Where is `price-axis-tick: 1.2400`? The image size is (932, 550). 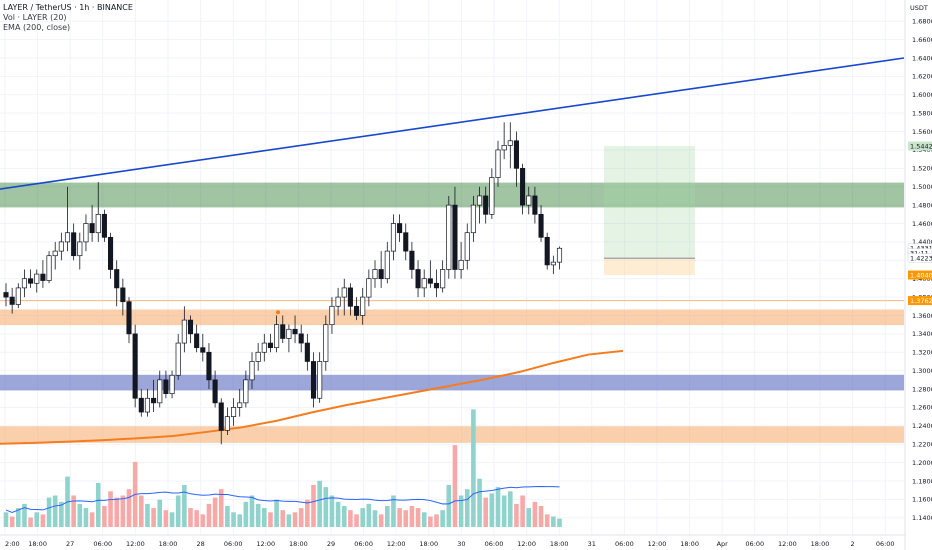 price-axis-tick: 1.2400 is located at coordinates (922, 426).